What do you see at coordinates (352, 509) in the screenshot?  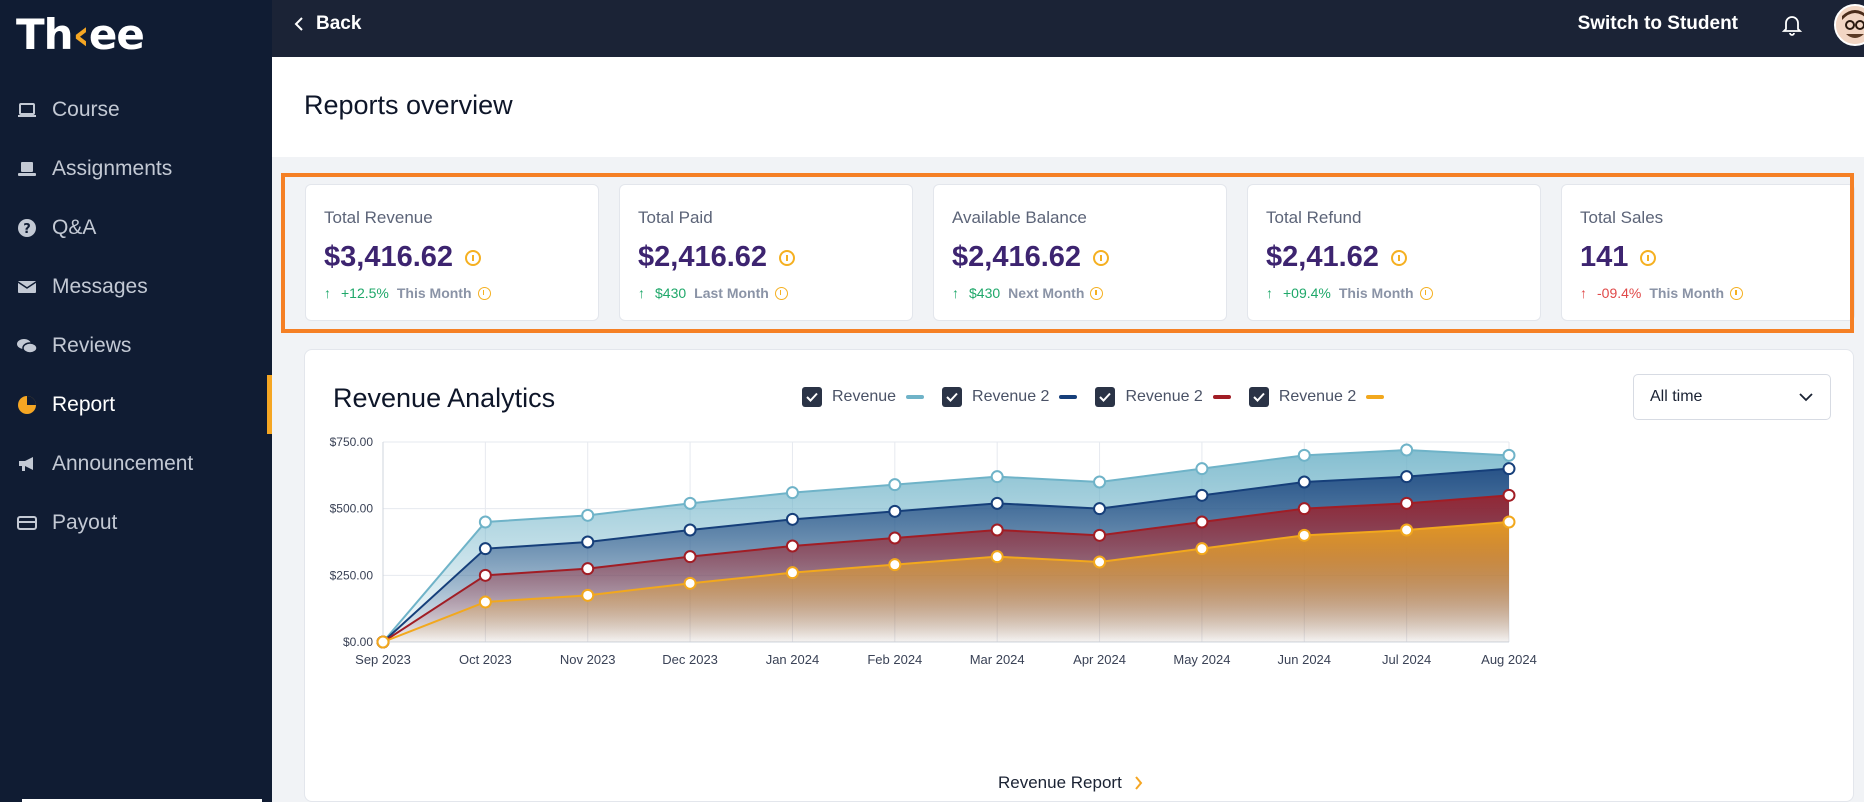 I see `y-tick-label: $500.00` at bounding box center [352, 509].